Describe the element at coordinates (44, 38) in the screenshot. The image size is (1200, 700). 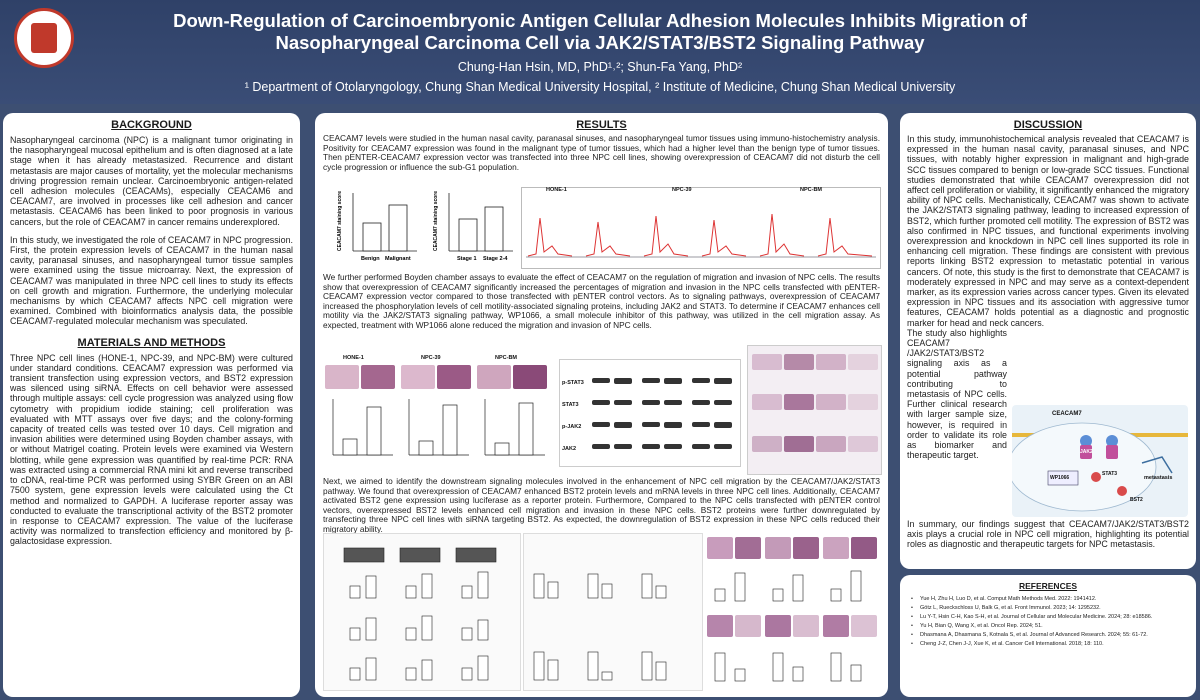
I see `university-logo-icon` at that location.